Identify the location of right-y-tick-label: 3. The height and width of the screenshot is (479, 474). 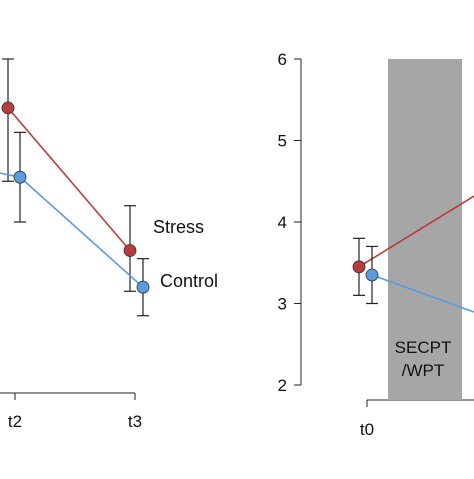
(282, 304).